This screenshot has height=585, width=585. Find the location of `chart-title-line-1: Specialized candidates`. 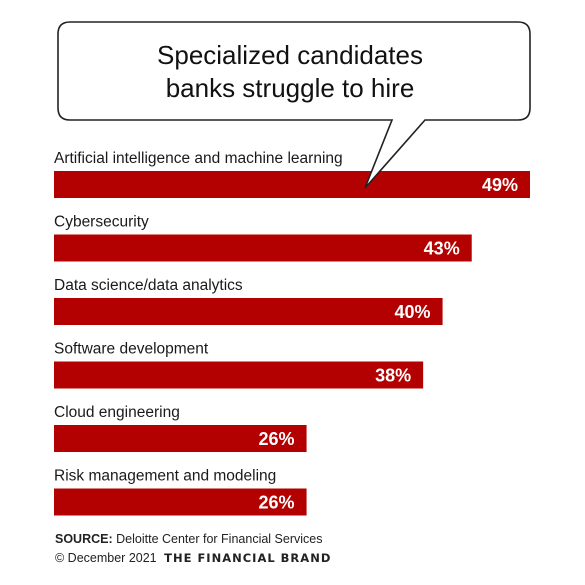

chart-title-line-1: Specialized candidates is located at coordinates (290, 55).